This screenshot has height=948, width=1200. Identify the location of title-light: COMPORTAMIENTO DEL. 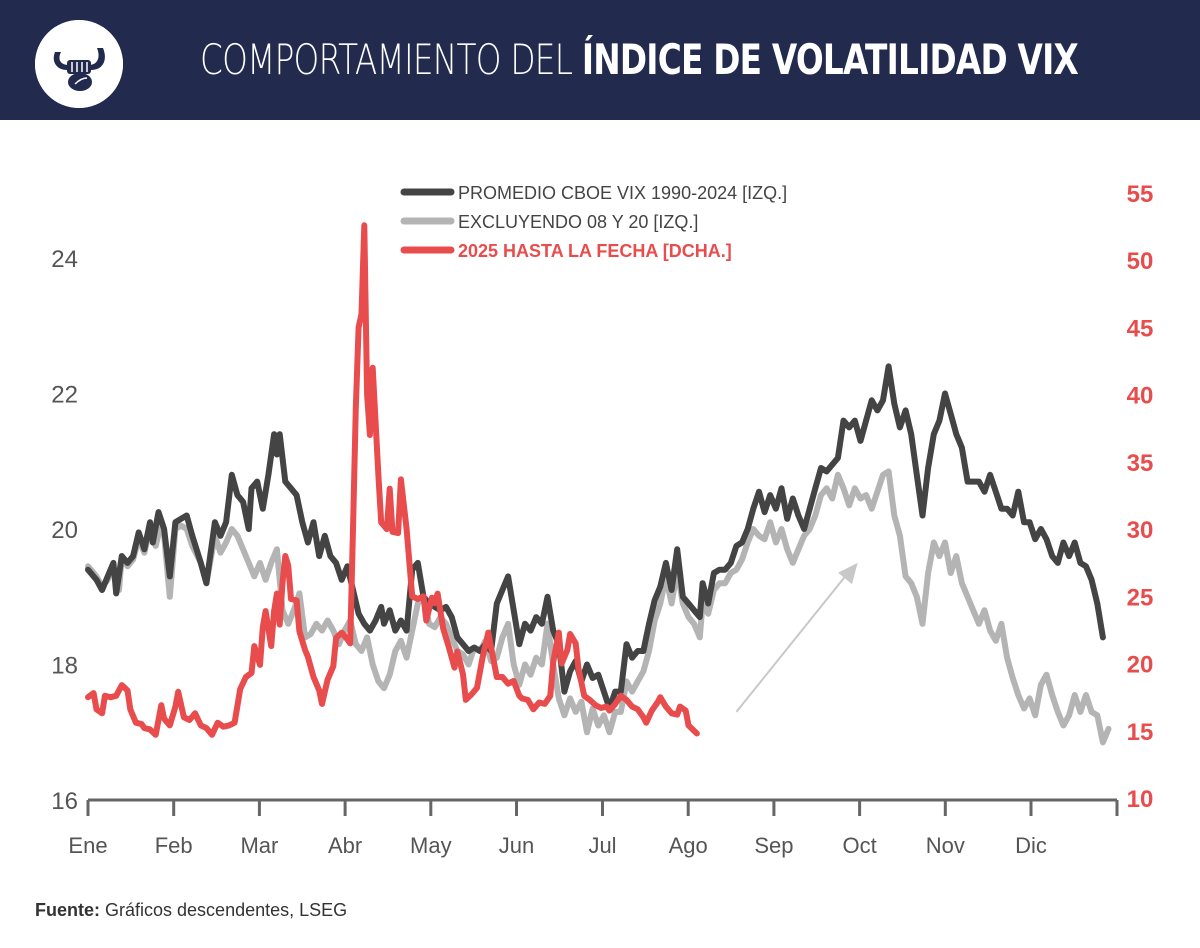
(386, 59).